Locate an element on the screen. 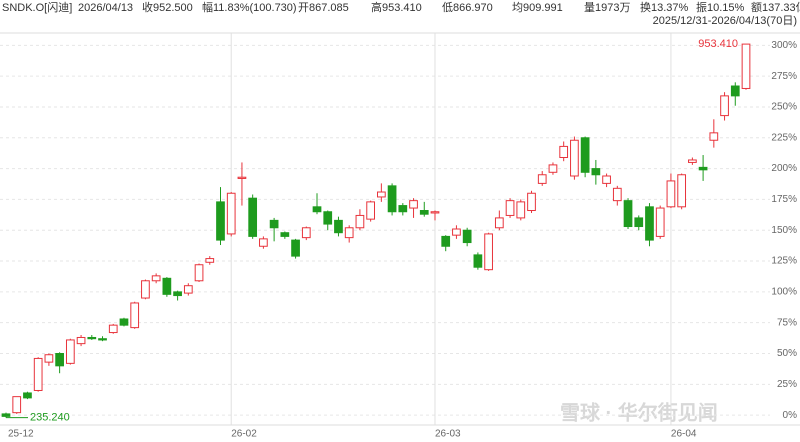 The height and width of the screenshot is (442, 800). low-stat: 低866.970 is located at coordinates (467, 7).